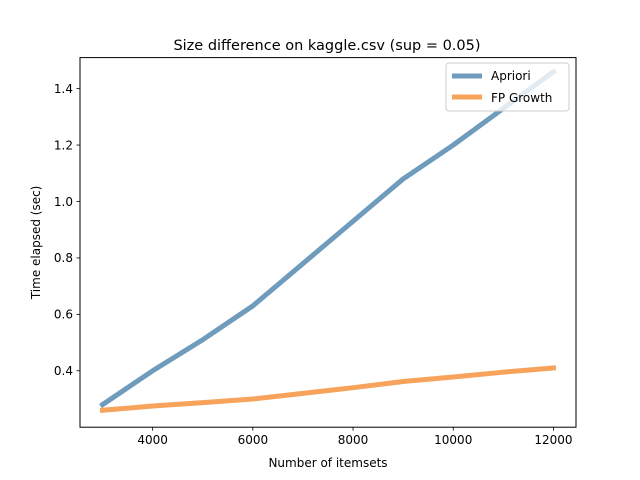  What do you see at coordinates (63, 145) in the screenshot?
I see `y-tick-label: 1.2` at bounding box center [63, 145].